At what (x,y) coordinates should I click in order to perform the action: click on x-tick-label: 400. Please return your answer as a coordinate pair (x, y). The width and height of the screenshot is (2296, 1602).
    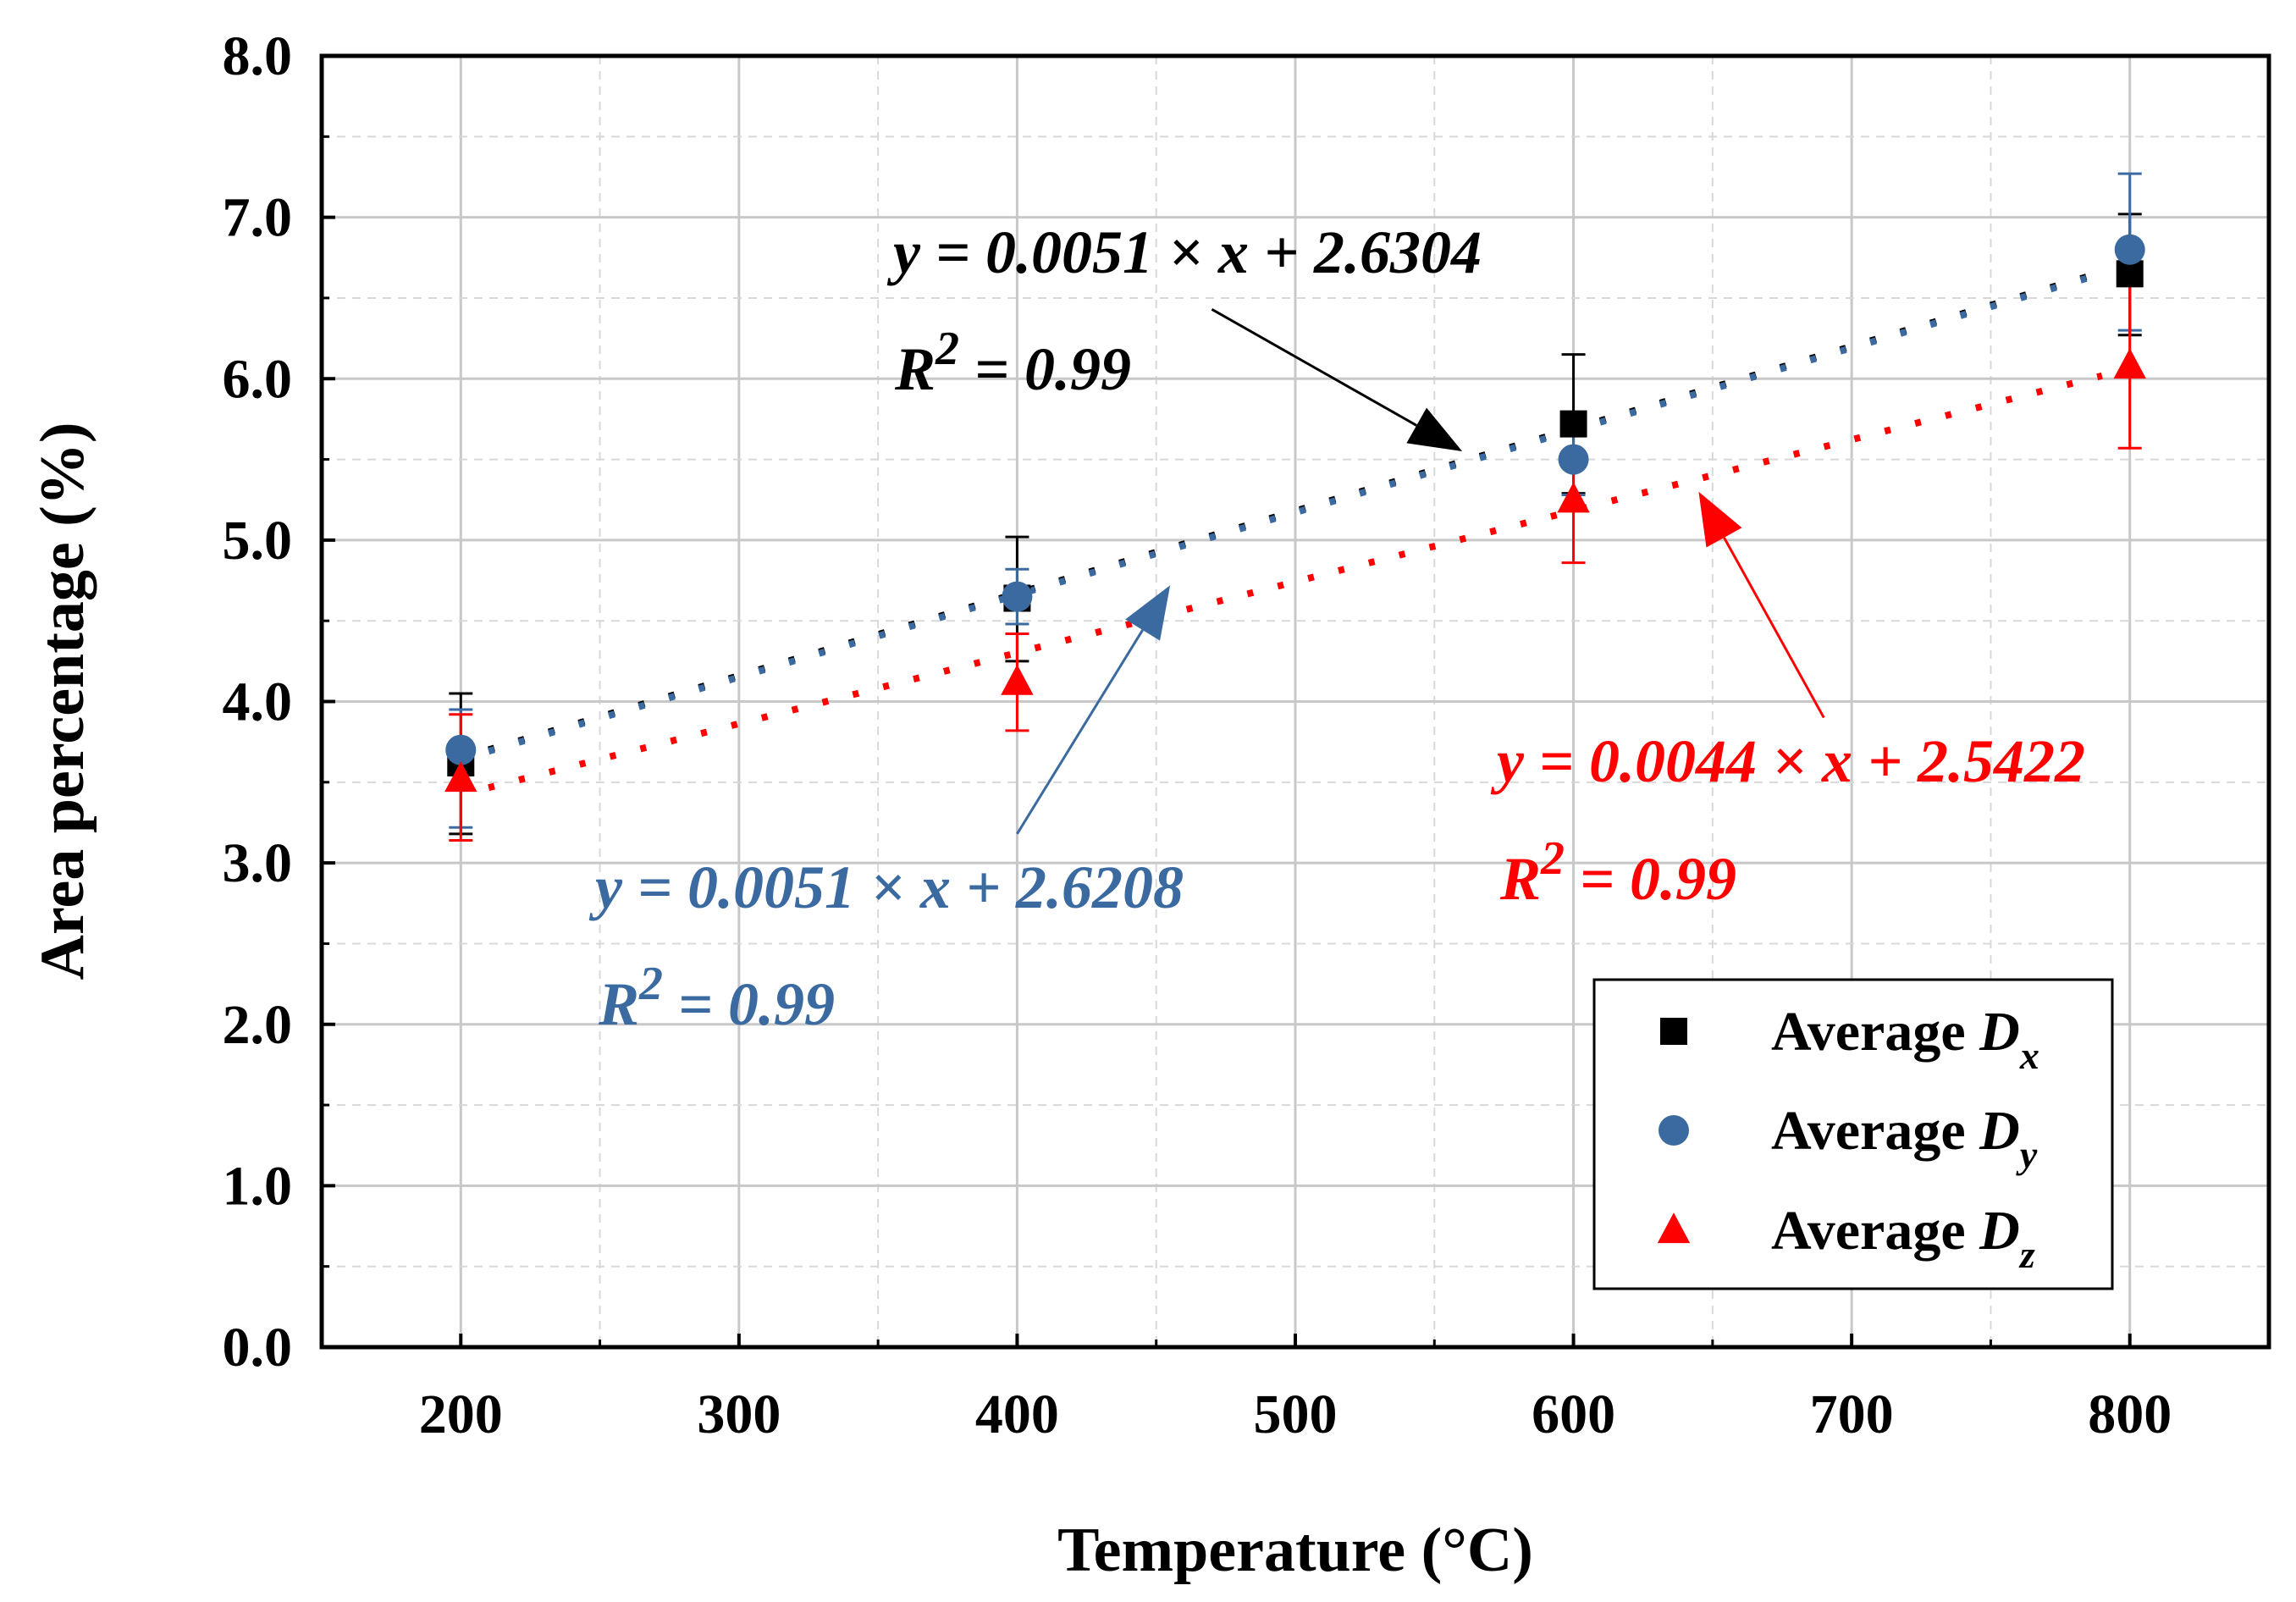
    Looking at the image, I should click on (1017, 1414).